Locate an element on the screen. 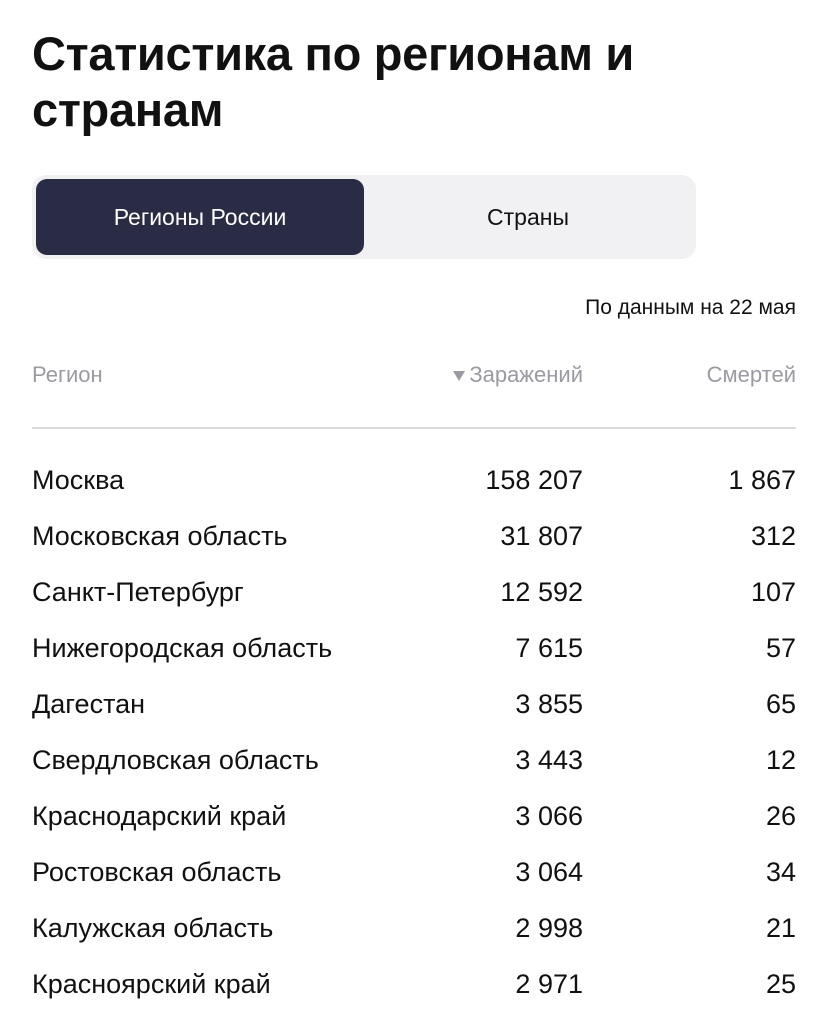 The height and width of the screenshot is (1024, 828). deaths-value: 65 is located at coordinates (780, 704).